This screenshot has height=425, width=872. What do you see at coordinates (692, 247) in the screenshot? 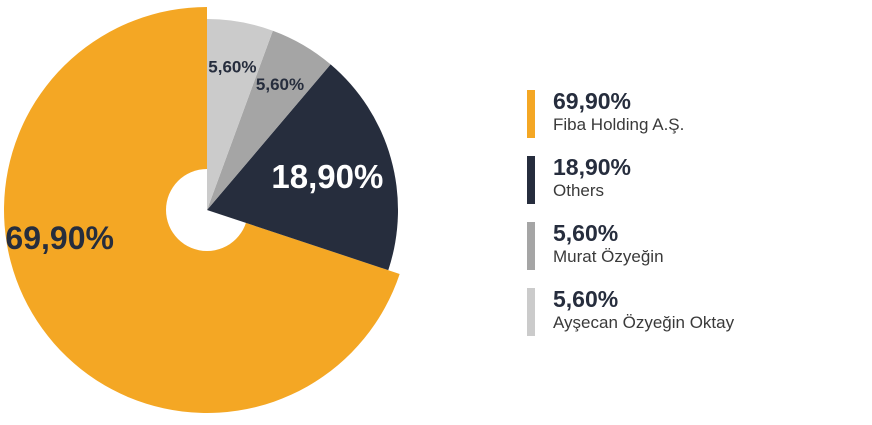
I see `legend-item-murat-ozyegin: 5,60% Murat Özyeğin` at bounding box center [692, 247].